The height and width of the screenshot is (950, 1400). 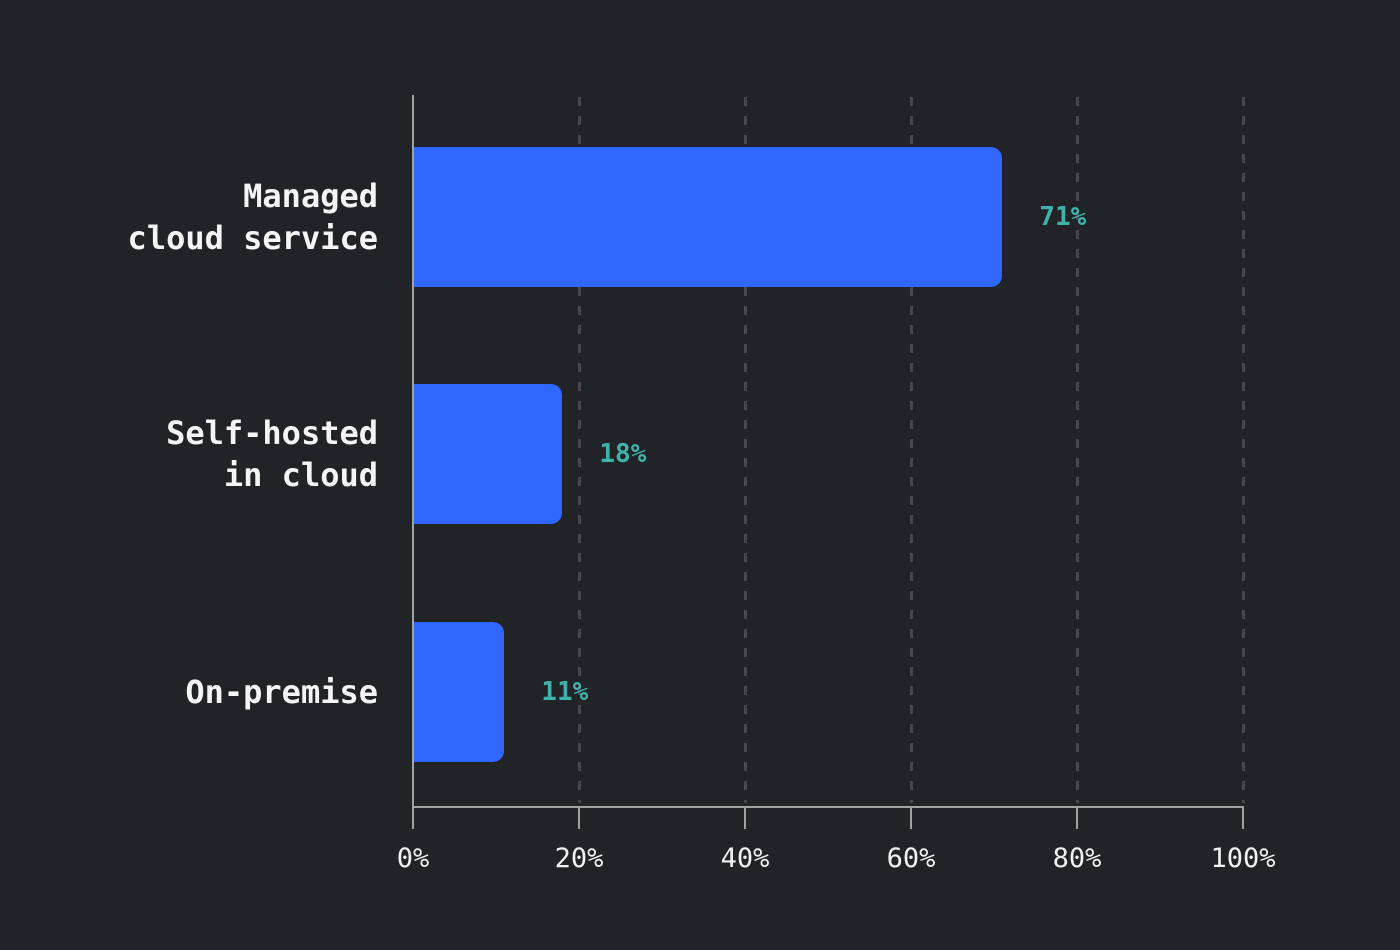 What do you see at coordinates (565, 692) in the screenshot?
I see `value-label-2: 11%` at bounding box center [565, 692].